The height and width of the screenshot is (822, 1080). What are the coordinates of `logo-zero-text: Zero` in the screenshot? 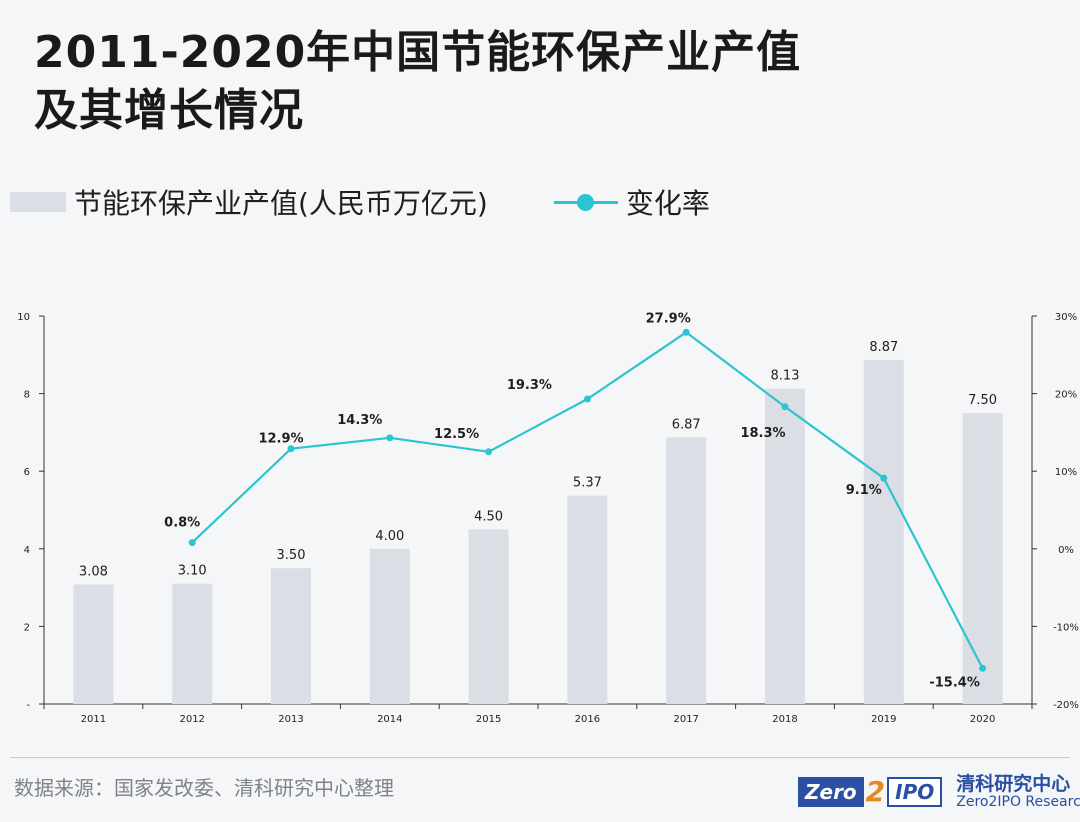 It's located at (831, 792).